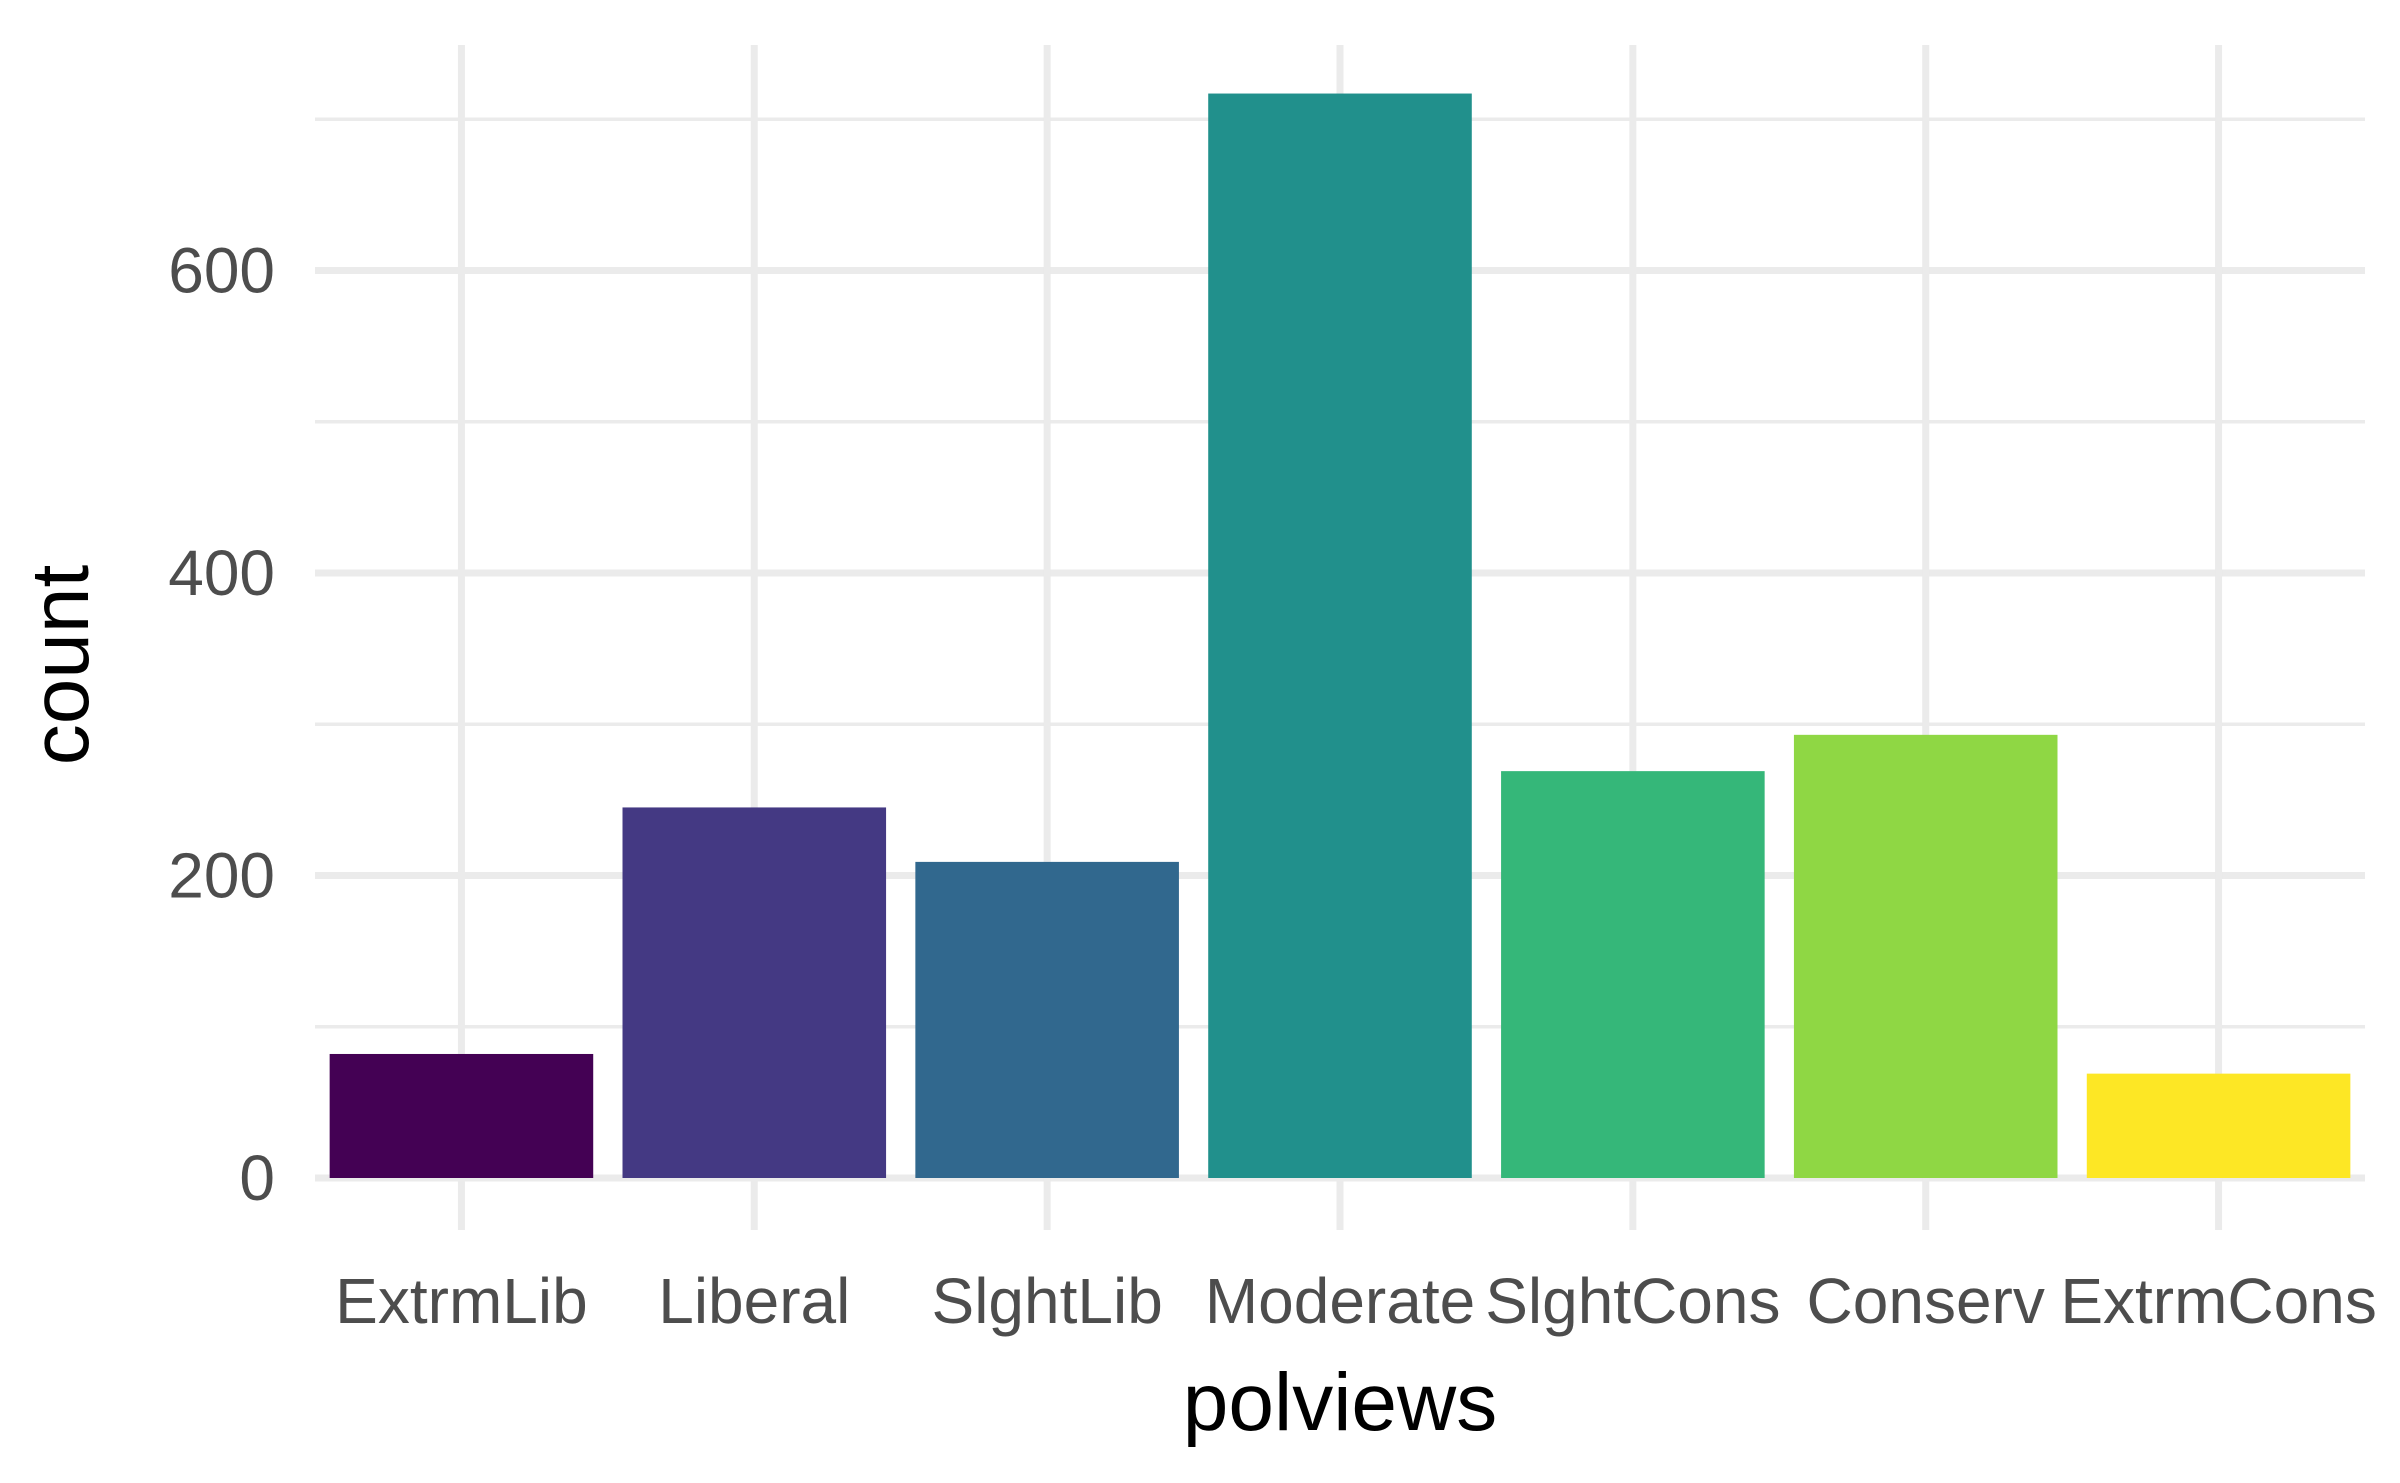  I want to click on bar-extrmcons, so click(2218, 1125).